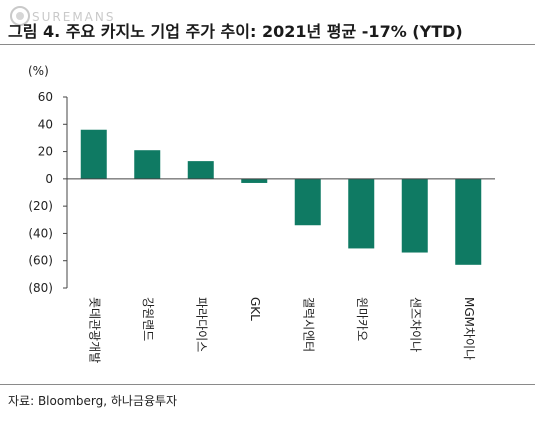 The image size is (535, 431). What do you see at coordinates (267, 384) in the screenshot?
I see `bottom-divider` at bounding box center [267, 384].